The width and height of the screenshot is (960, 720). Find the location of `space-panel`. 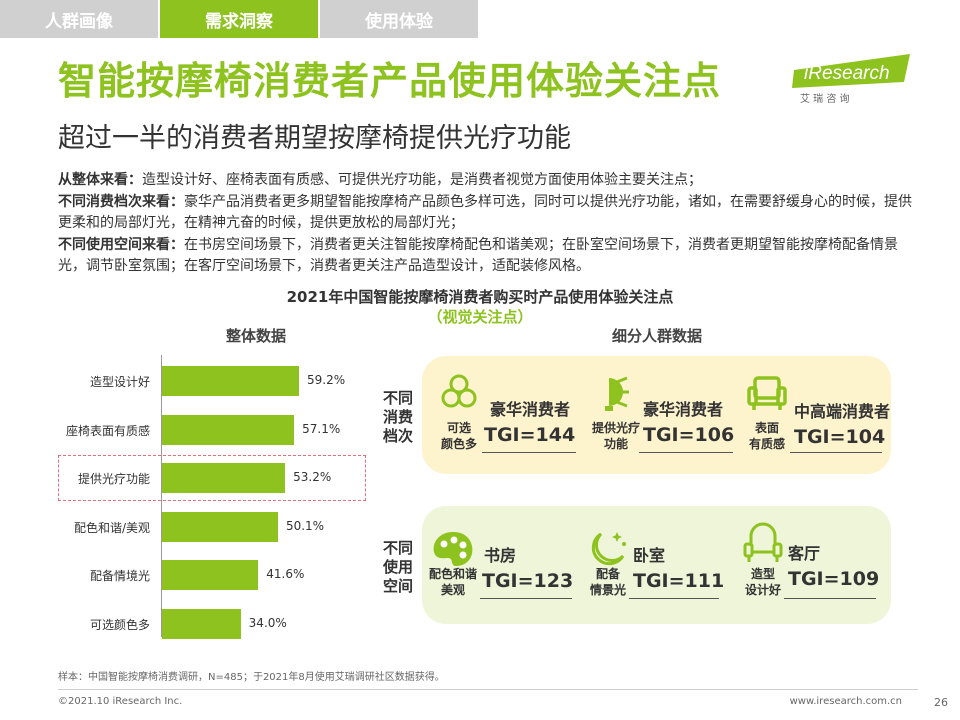

space-panel is located at coordinates (656, 565).